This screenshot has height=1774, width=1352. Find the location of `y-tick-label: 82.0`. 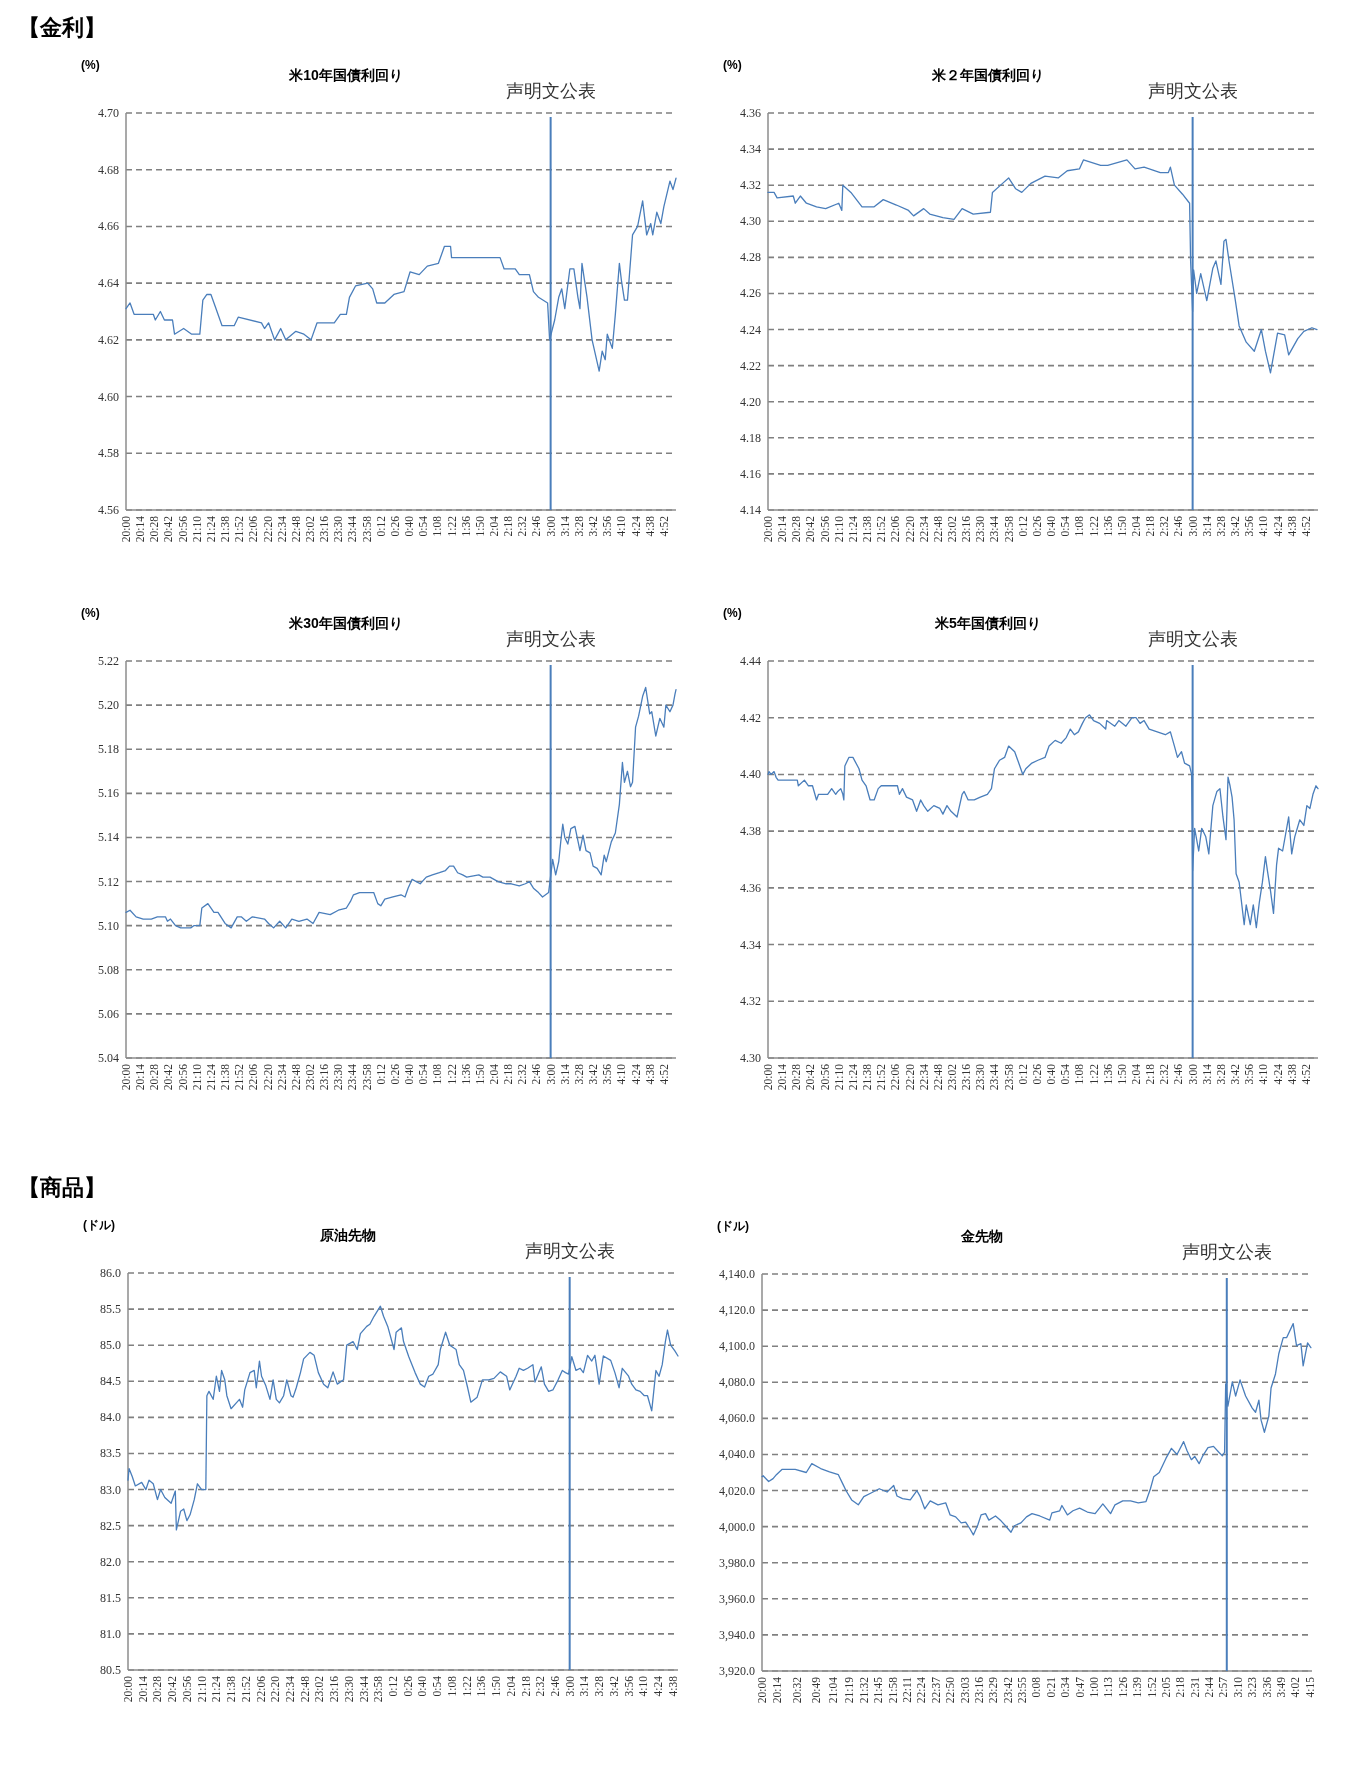

y-tick-label: 82.0 is located at coordinates (110, 1561).